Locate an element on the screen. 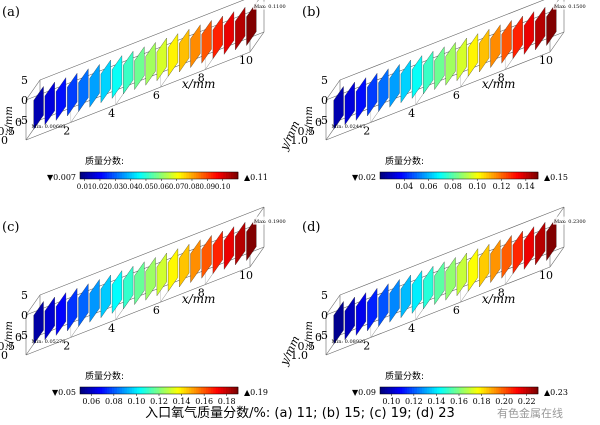 The width and height of the screenshot is (600, 425). z-tick-label: 0 is located at coordinates (324, 315).